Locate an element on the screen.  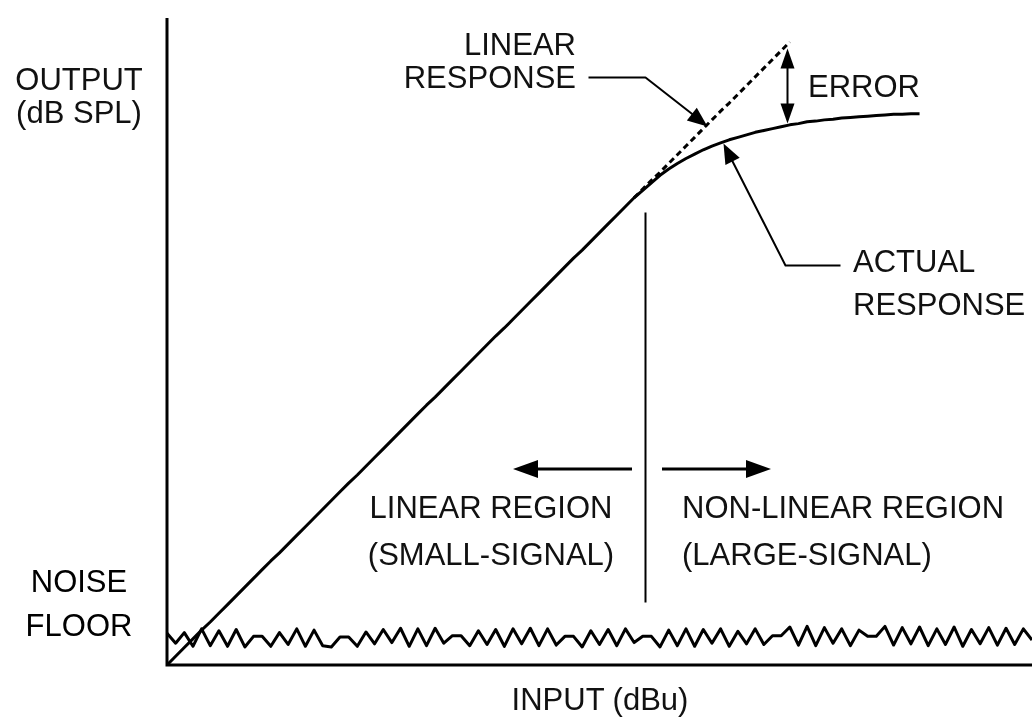
annotation: LINEAR REGION (SMALL-SIGNAL) is located at coordinates (491, 531).